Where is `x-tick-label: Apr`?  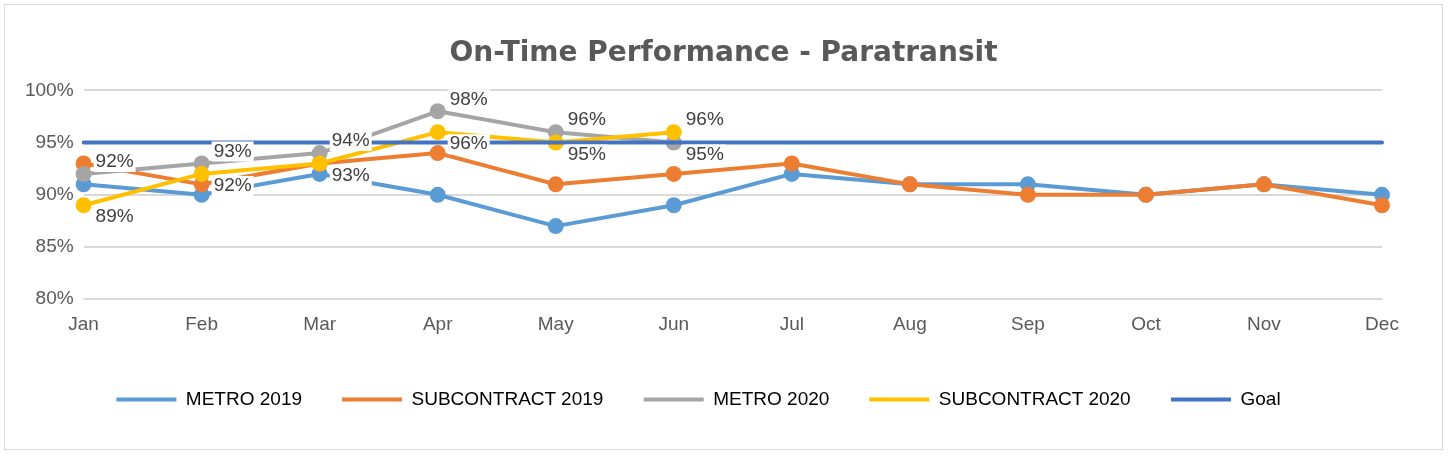 x-tick-label: Apr is located at coordinates (438, 323).